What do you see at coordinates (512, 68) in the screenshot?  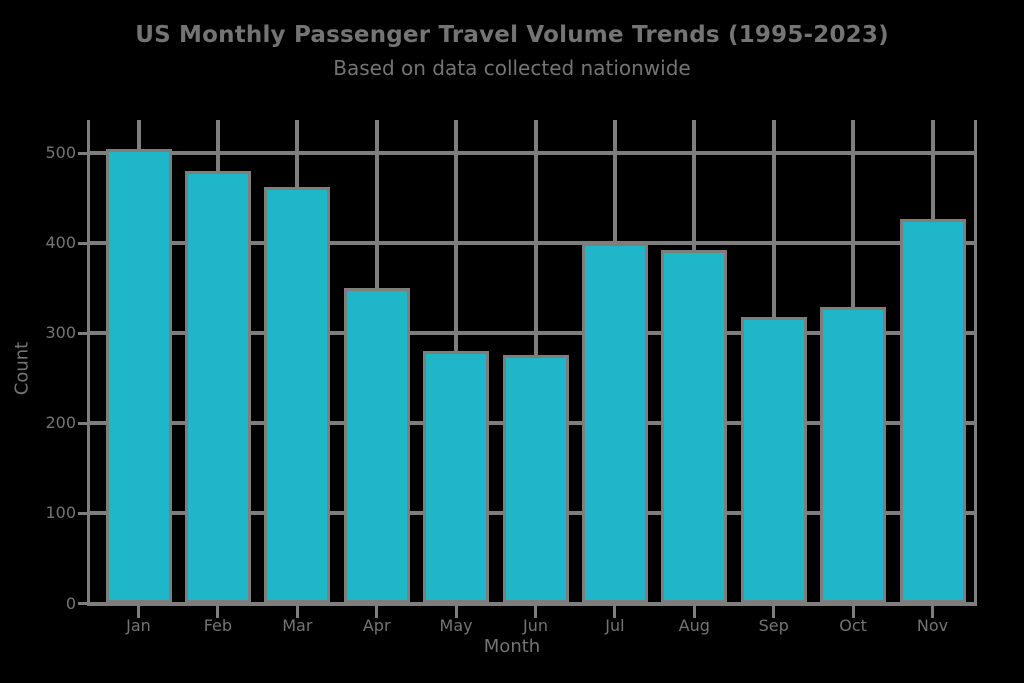 I see `chart-subtitle: Based on data collected nationwide` at bounding box center [512, 68].